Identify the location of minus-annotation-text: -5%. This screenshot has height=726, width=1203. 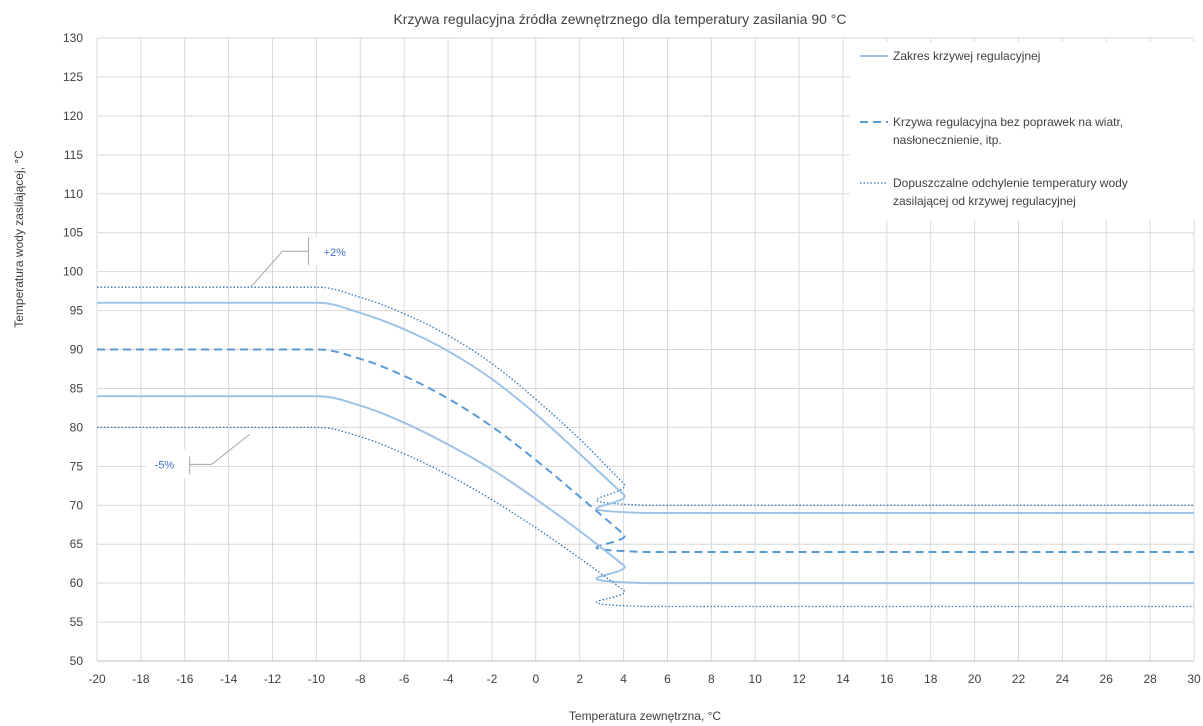
(165, 465).